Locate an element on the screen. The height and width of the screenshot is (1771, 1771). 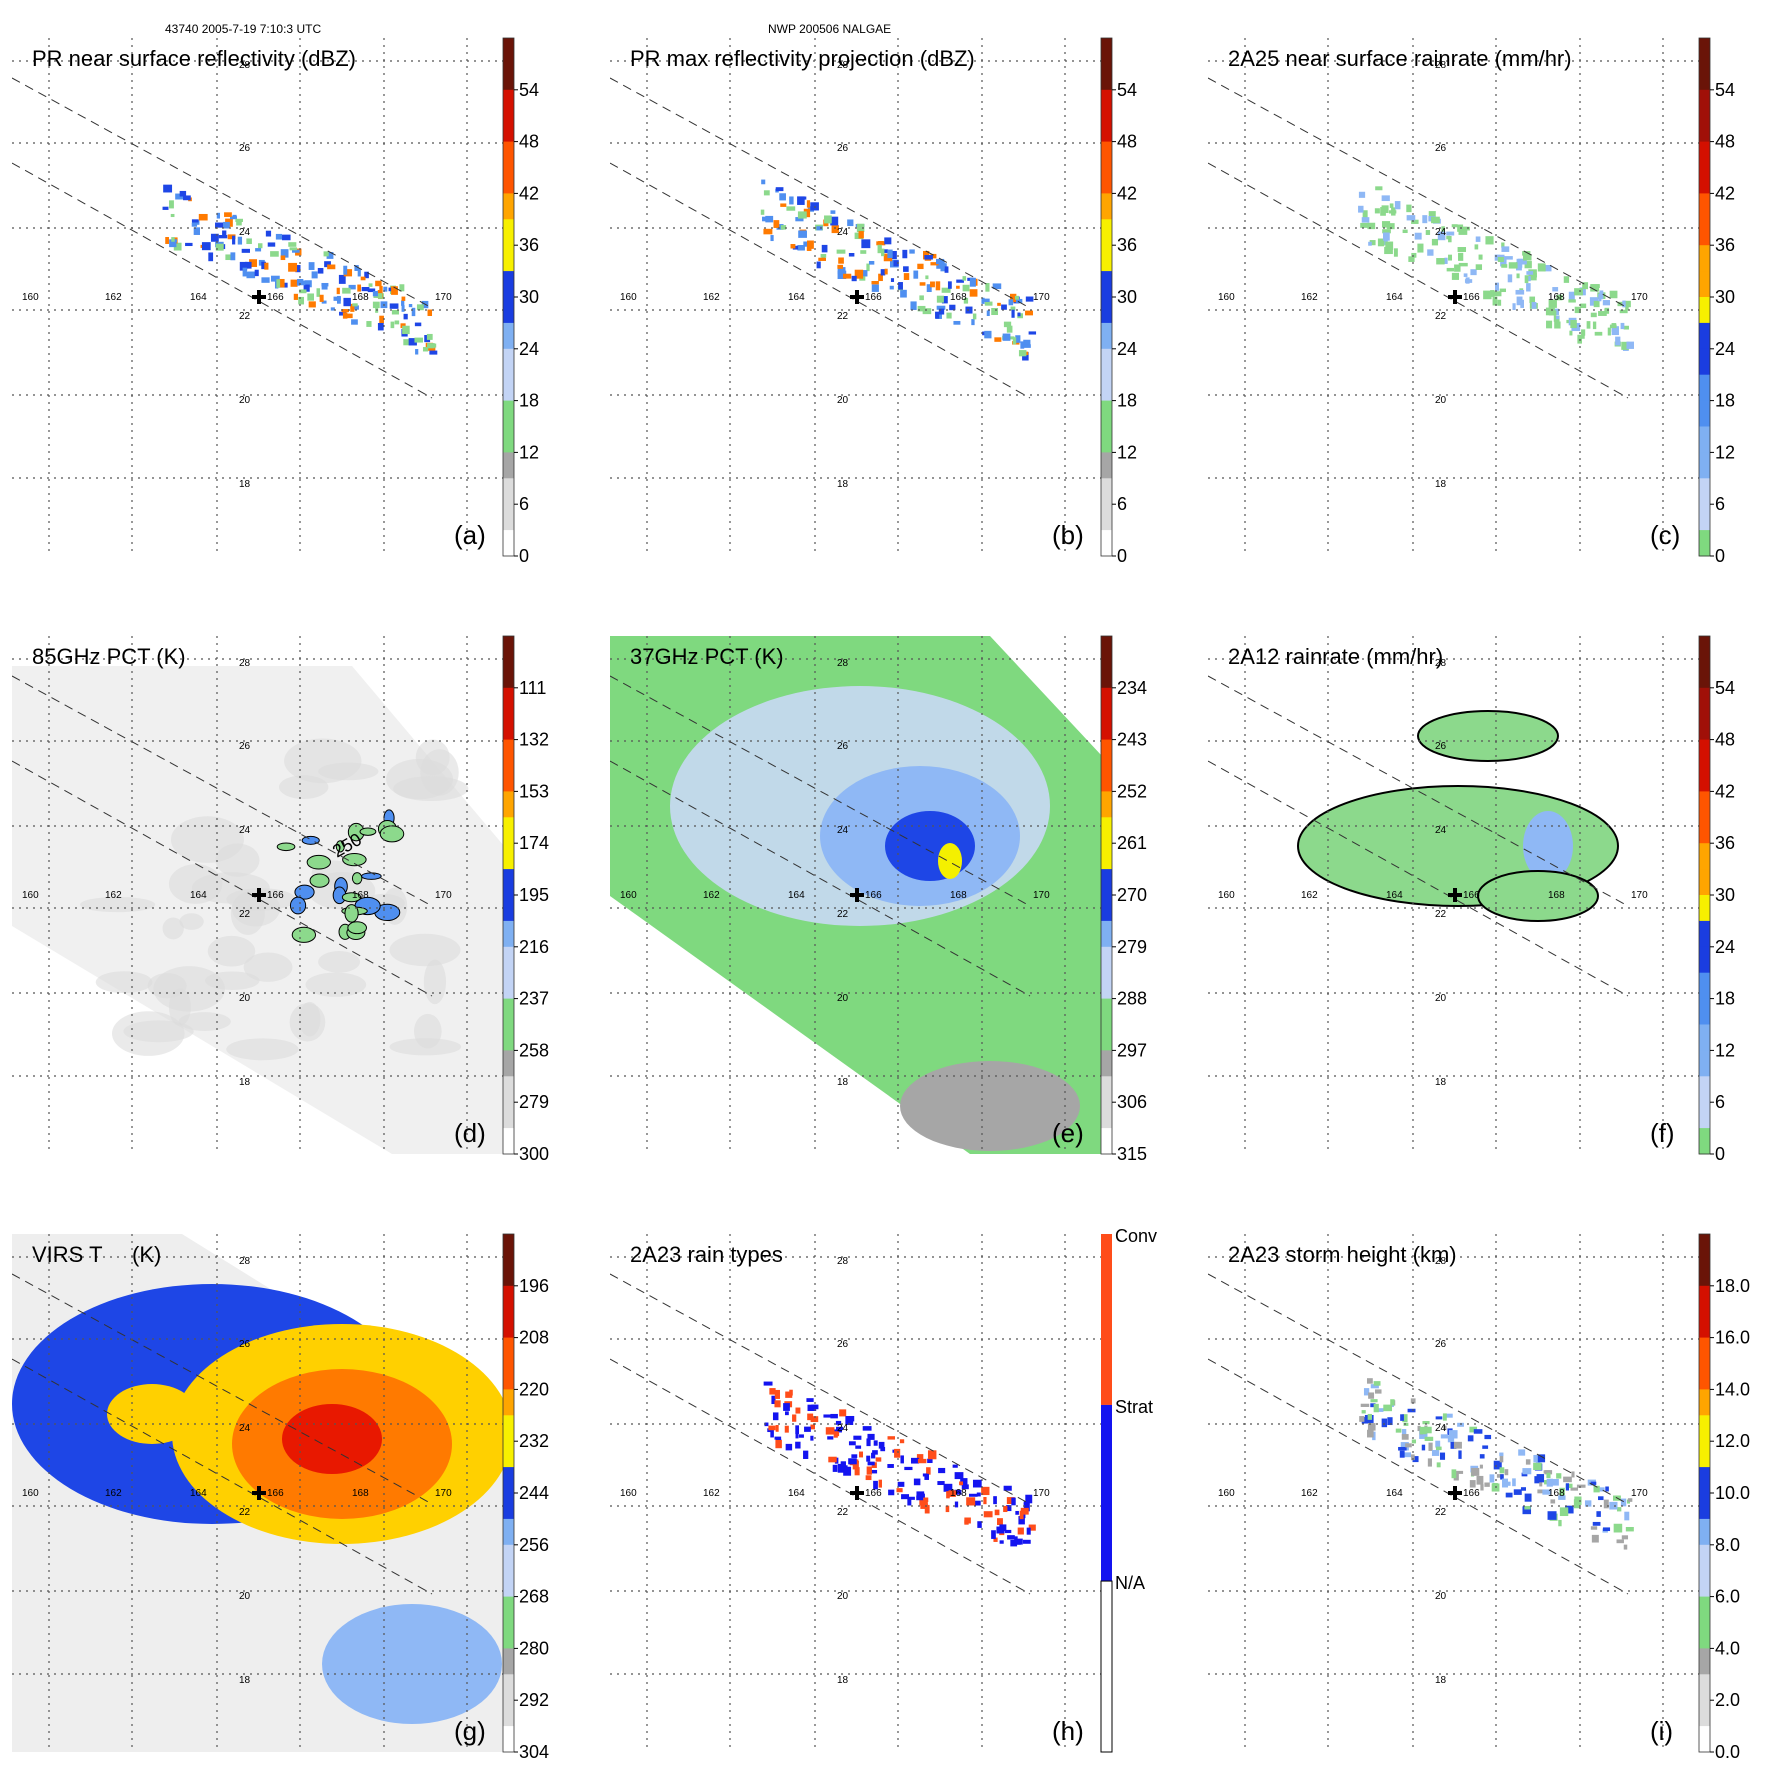
colorbar-tick-label: 279 is located at coordinates (1132, 947).